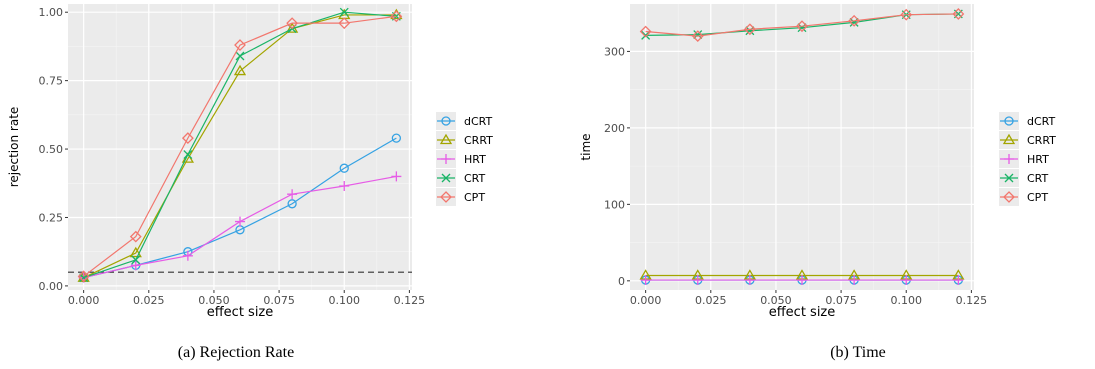 The width and height of the screenshot is (1095, 369). Describe the element at coordinates (621, 281) in the screenshot. I see `y-tick-label: 0` at that location.